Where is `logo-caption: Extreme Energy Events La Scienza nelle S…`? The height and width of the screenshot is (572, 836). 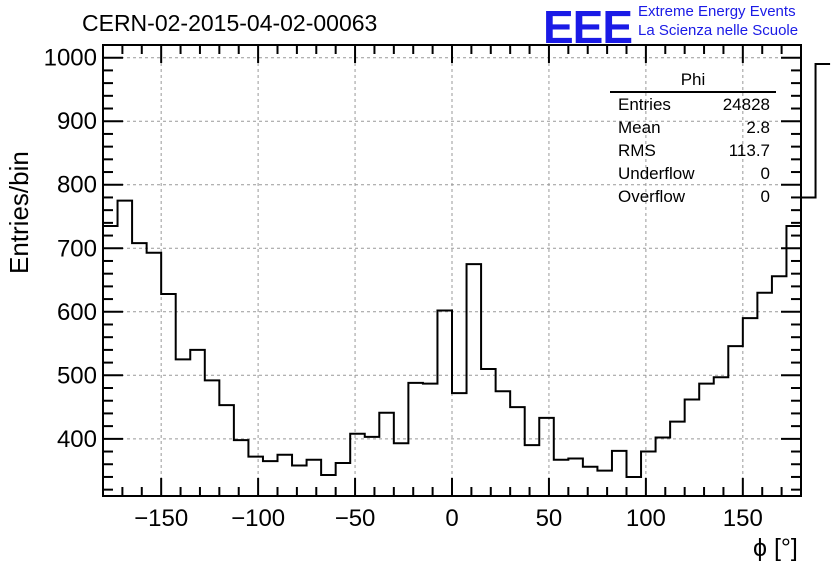 logo-caption: Extreme Energy Events La Scienza nelle S… is located at coordinates (718, 21).